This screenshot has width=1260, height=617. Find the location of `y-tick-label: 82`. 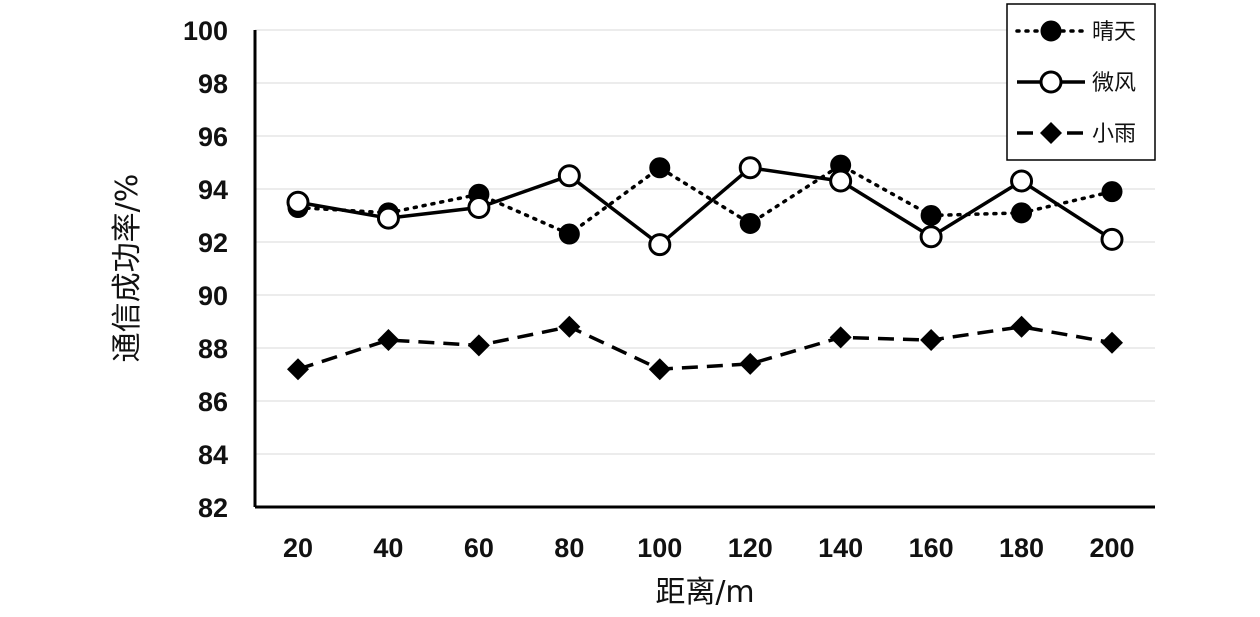

y-tick-label: 82 is located at coordinates (213, 508).